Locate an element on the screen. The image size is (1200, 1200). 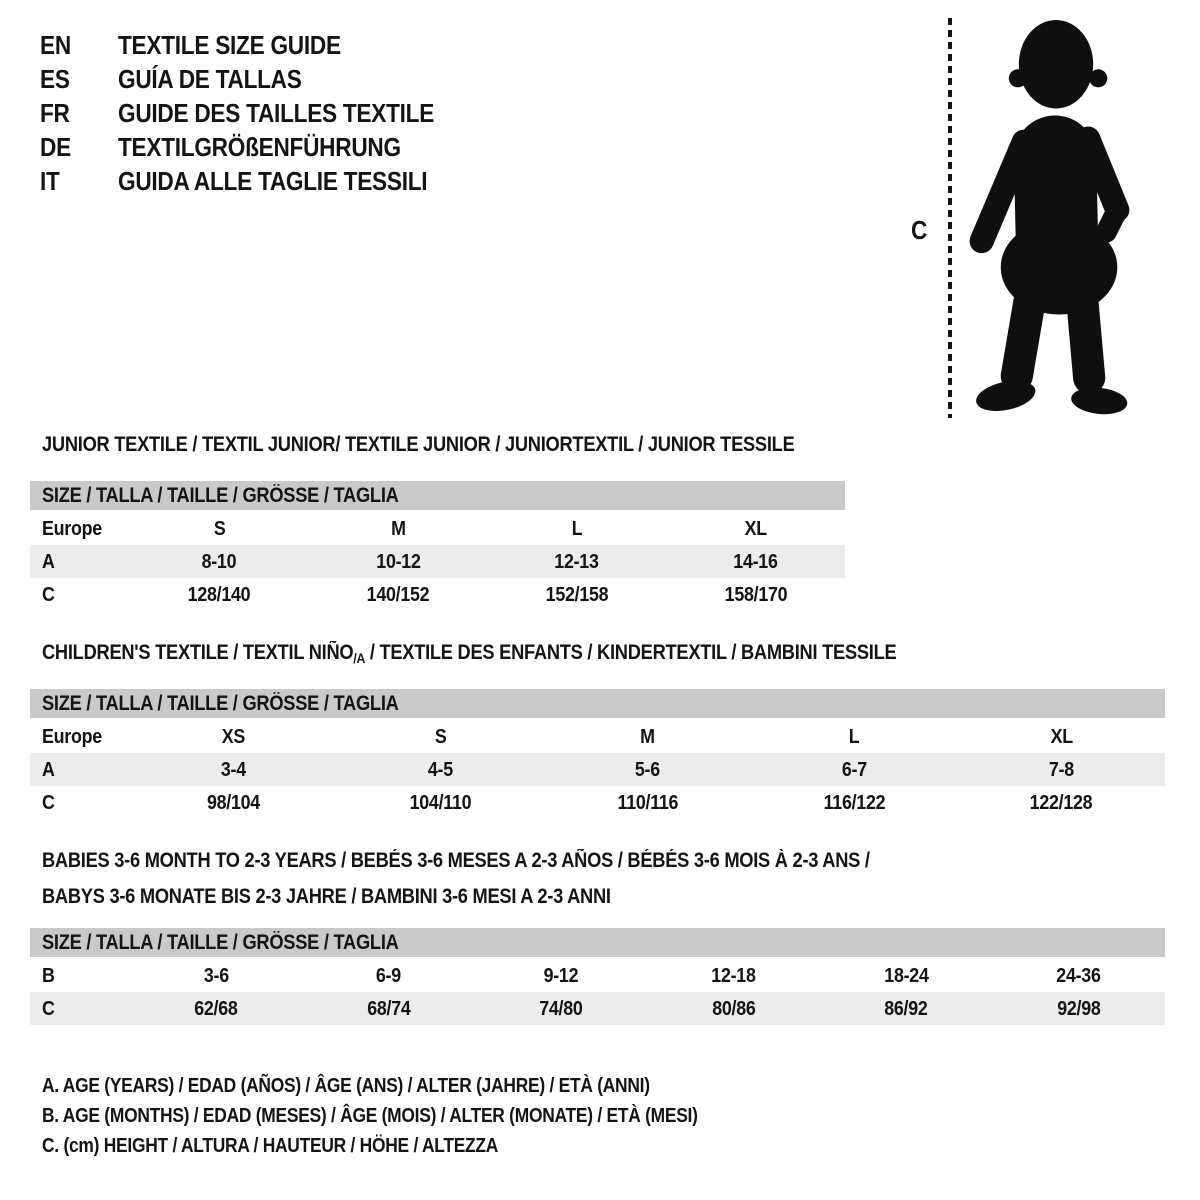
language-title: TEXTILE SIZE GUIDE is located at coordinates (229, 44).